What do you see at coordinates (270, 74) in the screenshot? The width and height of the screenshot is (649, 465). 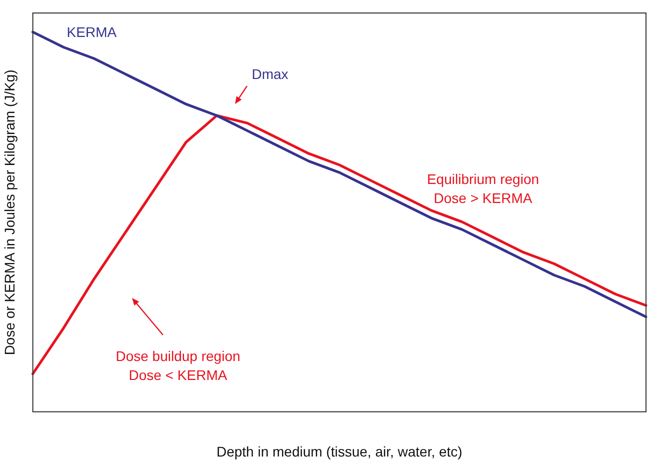 I see `annotation: Dmax` at bounding box center [270, 74].